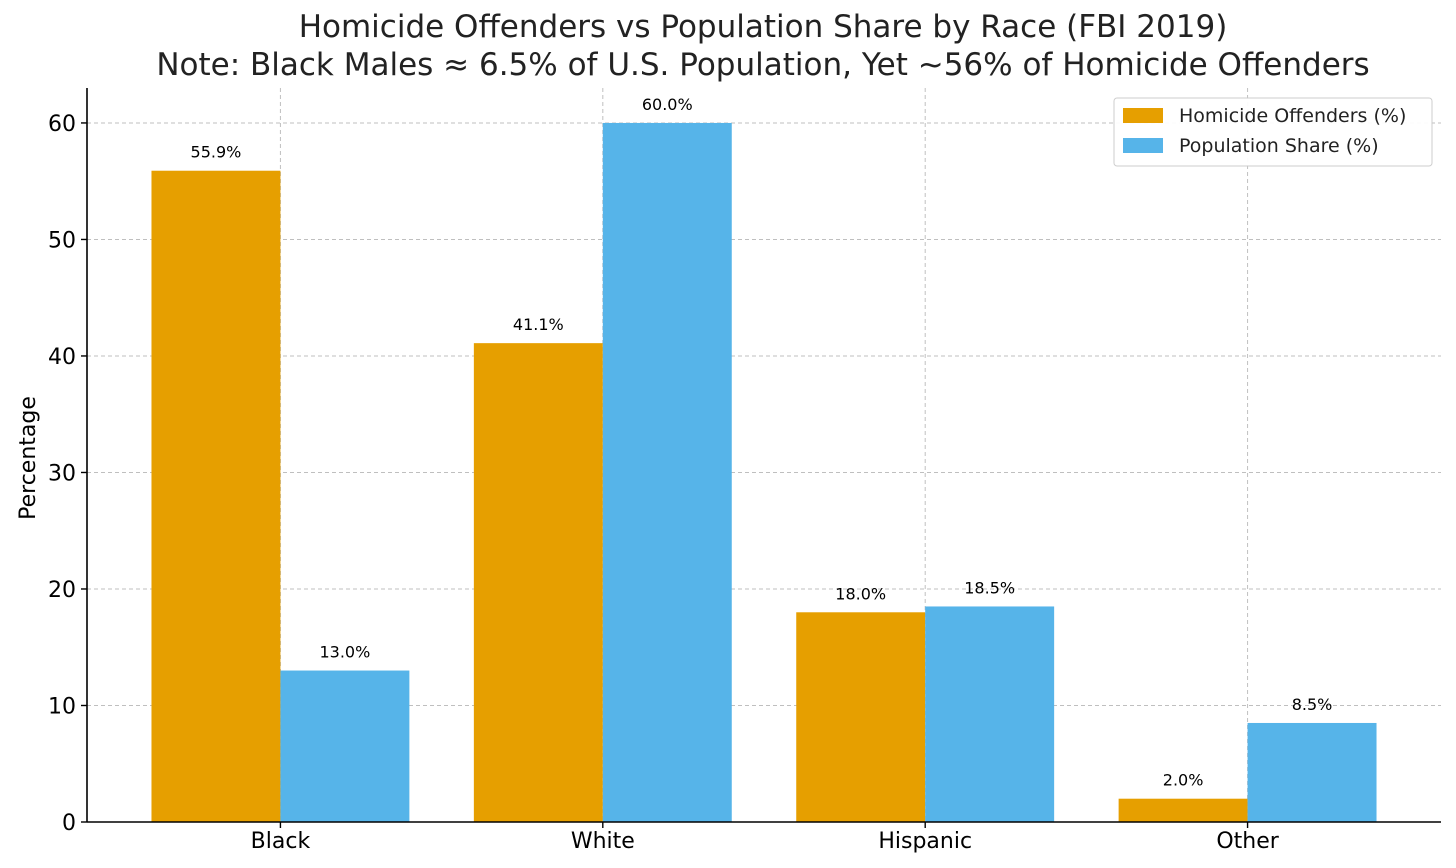 The width and height of the screenshot is (1456, 868). Describe the element at coordinates (1292, 116) in the screenshot. I see `legend-label: Homicide Offenders (%)` at that location.